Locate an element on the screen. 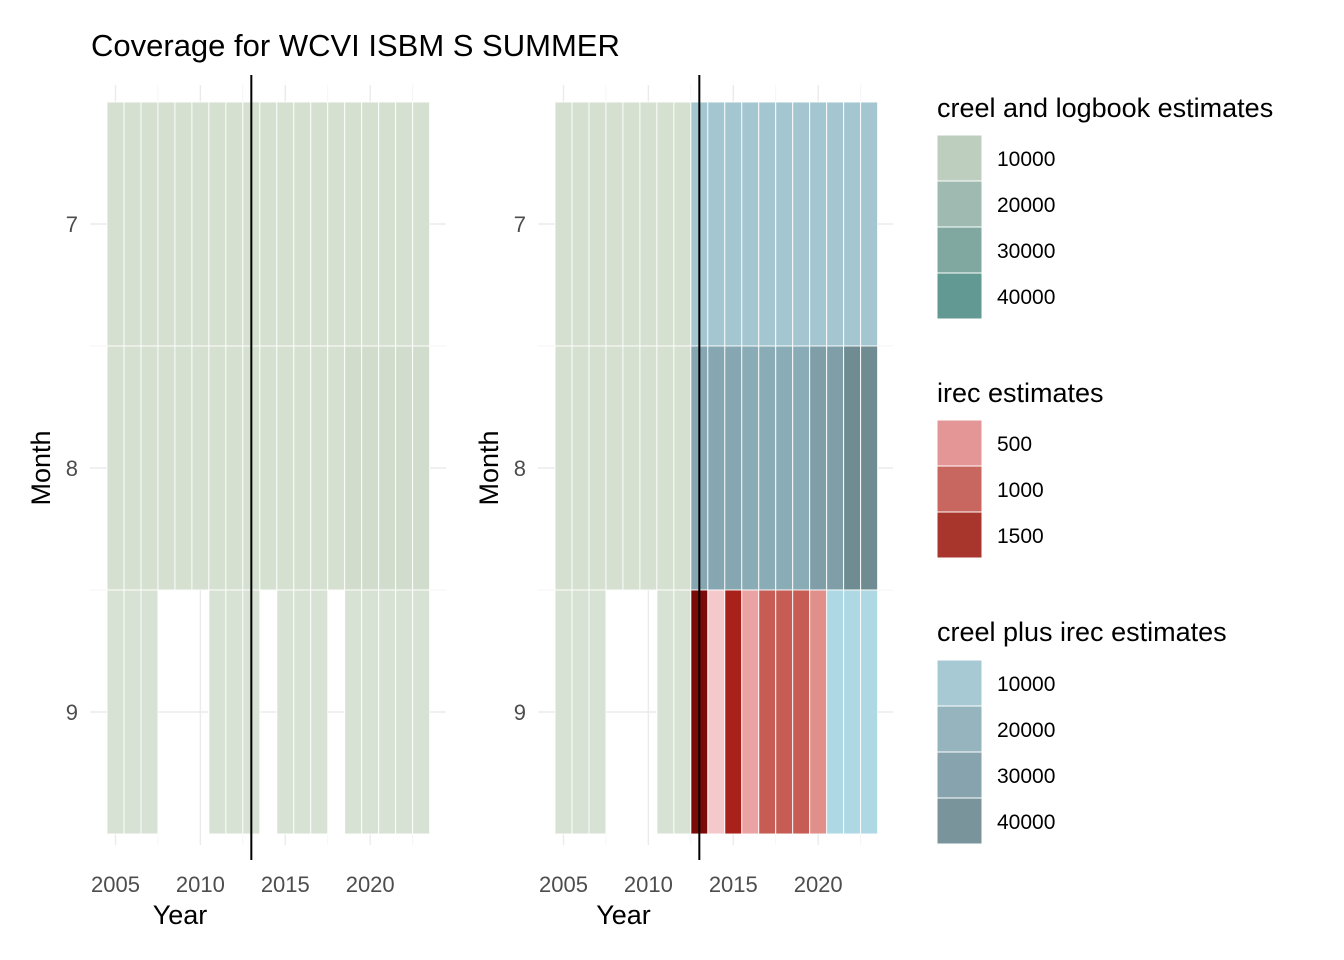 Image resolution: width=1344 pixels, height=960 pixels. legend-title: creel plus irec estimates is located at coordinates (1082, 632).